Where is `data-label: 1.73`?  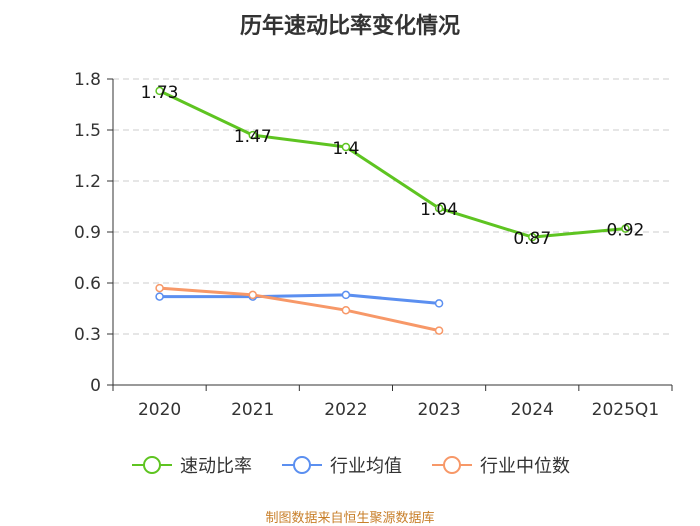 data-label: 1.73 is located at coordinates (160, 93).